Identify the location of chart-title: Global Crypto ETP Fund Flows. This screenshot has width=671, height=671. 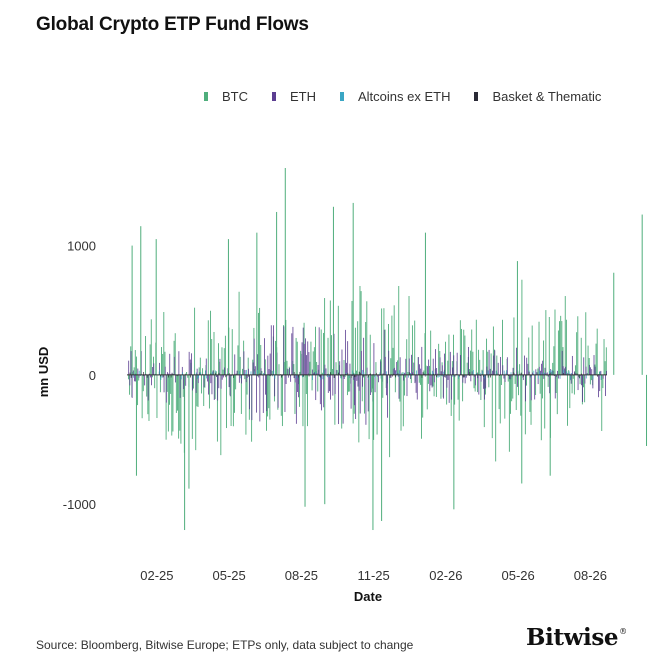
(172, 24).